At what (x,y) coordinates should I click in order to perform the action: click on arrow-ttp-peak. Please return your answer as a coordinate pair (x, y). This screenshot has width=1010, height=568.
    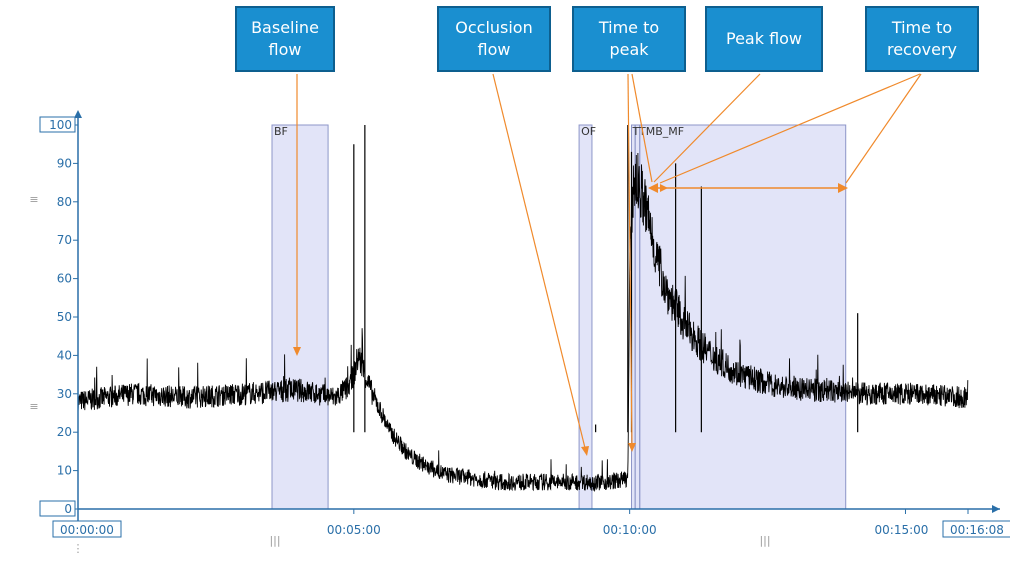
    Looking at the image, I should click on (642, 128).